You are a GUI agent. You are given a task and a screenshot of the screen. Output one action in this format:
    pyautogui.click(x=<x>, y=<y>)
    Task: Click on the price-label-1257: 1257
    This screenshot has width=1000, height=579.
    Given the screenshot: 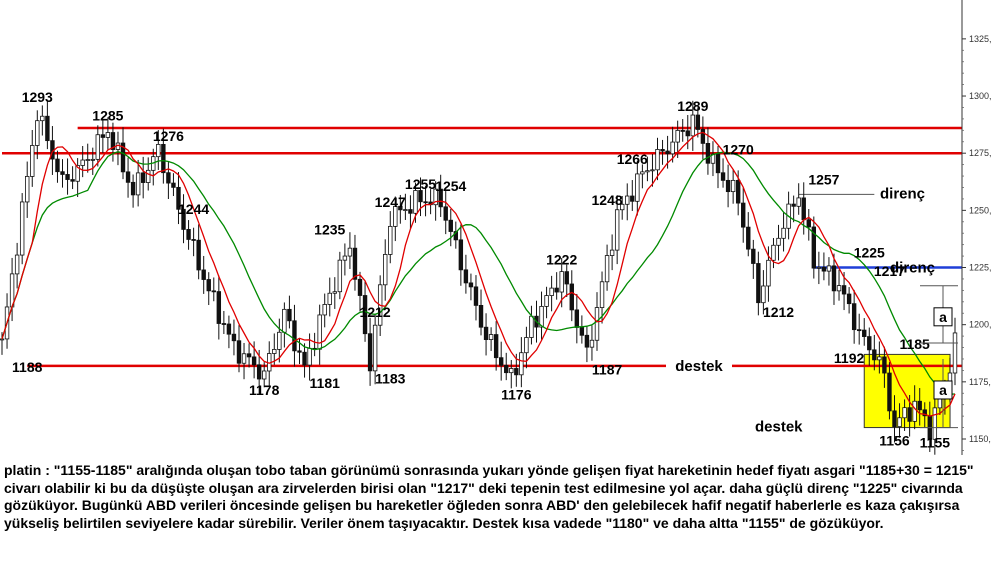 What is the action you would take?
    pyautogui.click(x=823, y=179)
    